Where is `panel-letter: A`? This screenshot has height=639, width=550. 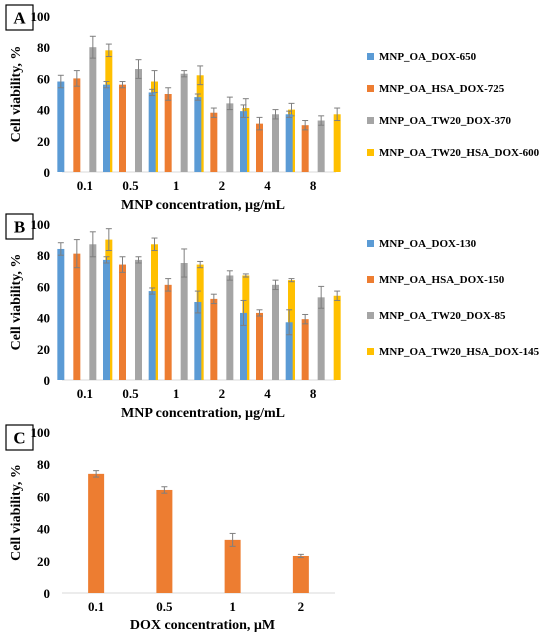 panel-letter: A is located at coordinates (19, 18).